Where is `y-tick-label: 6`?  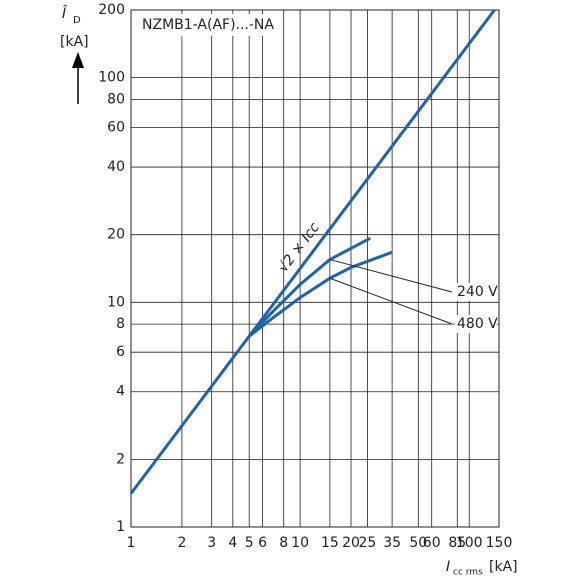 y-tick-label: 6 is located at coordinates (120, 352).